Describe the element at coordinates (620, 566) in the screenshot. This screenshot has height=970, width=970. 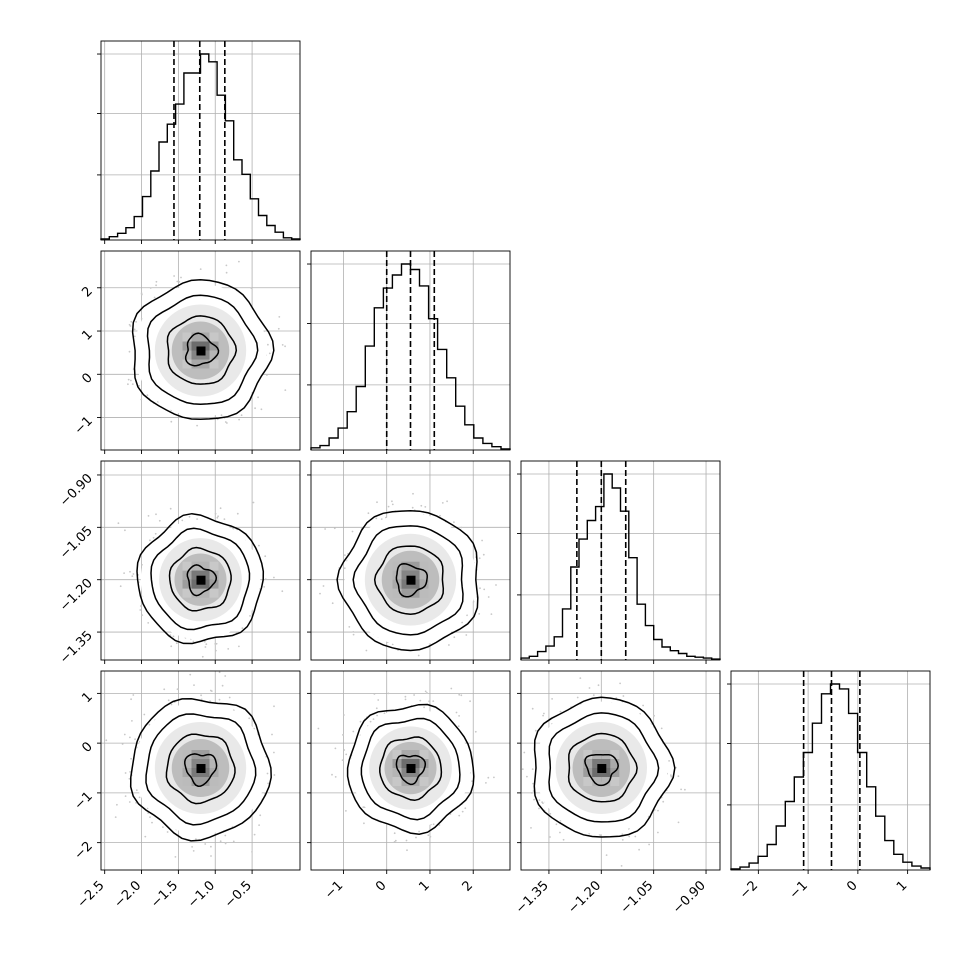
I see `histogram-step` at that location.